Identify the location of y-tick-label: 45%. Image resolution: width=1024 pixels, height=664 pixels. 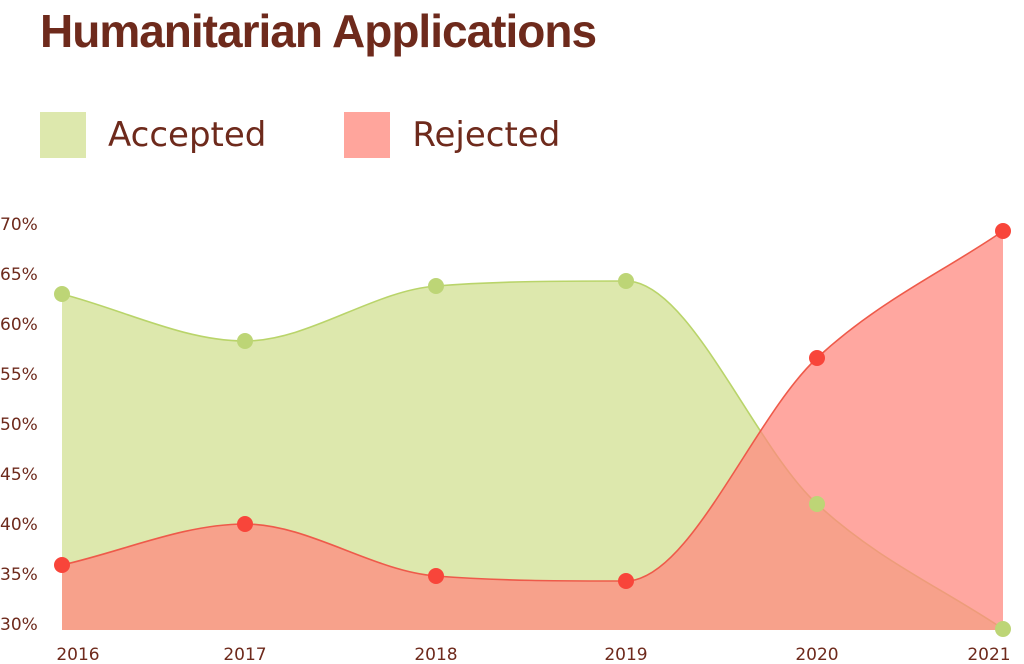
(19, 475).